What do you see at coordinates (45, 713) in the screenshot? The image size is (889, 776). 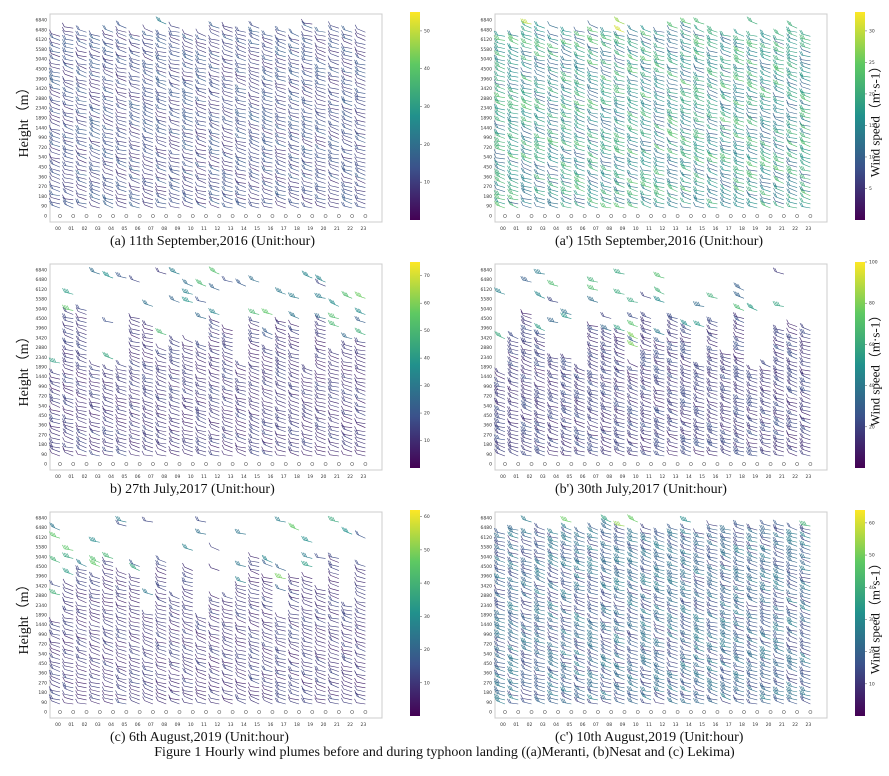 I see `y-tick-label: 0` at bounding box center [45, 713].